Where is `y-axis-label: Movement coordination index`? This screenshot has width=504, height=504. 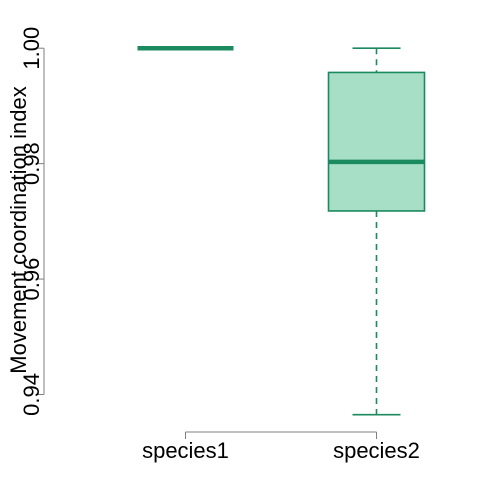 y-axis-label: Movement coordination index is located at coordinates (18, 229).